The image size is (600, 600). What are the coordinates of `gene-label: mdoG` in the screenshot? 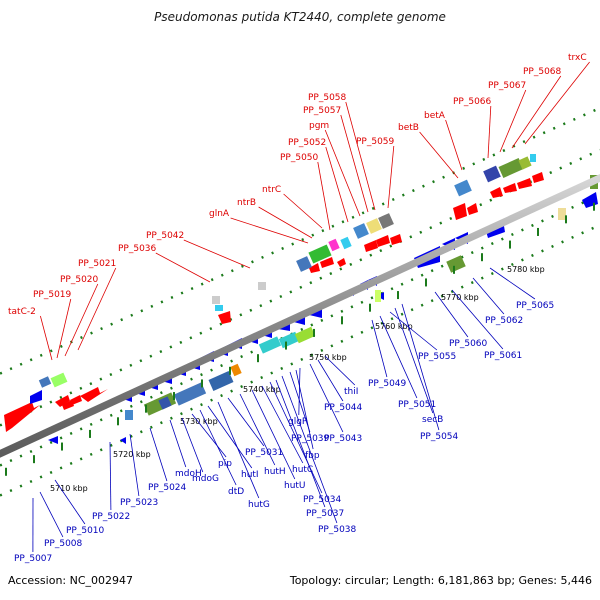 It's located at (205, 479).